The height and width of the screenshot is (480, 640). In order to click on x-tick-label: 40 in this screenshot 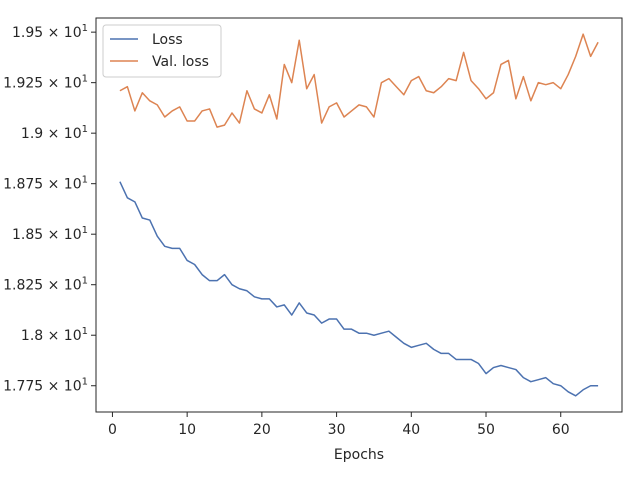, I will do `click(411, 430)`.